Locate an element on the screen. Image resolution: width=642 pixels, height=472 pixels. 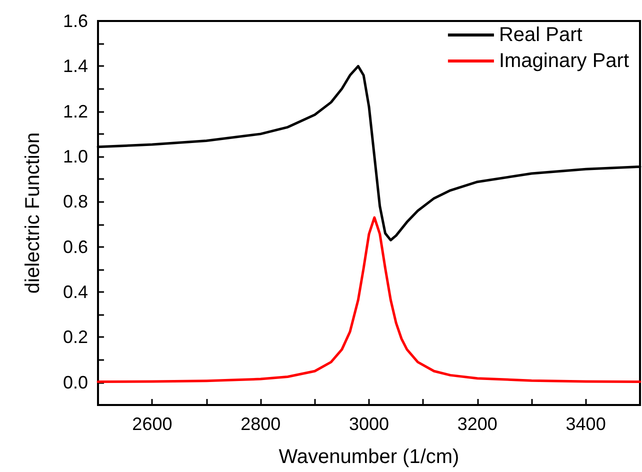
legend-label: Imaginary Part is located at coordinates (564, 61).